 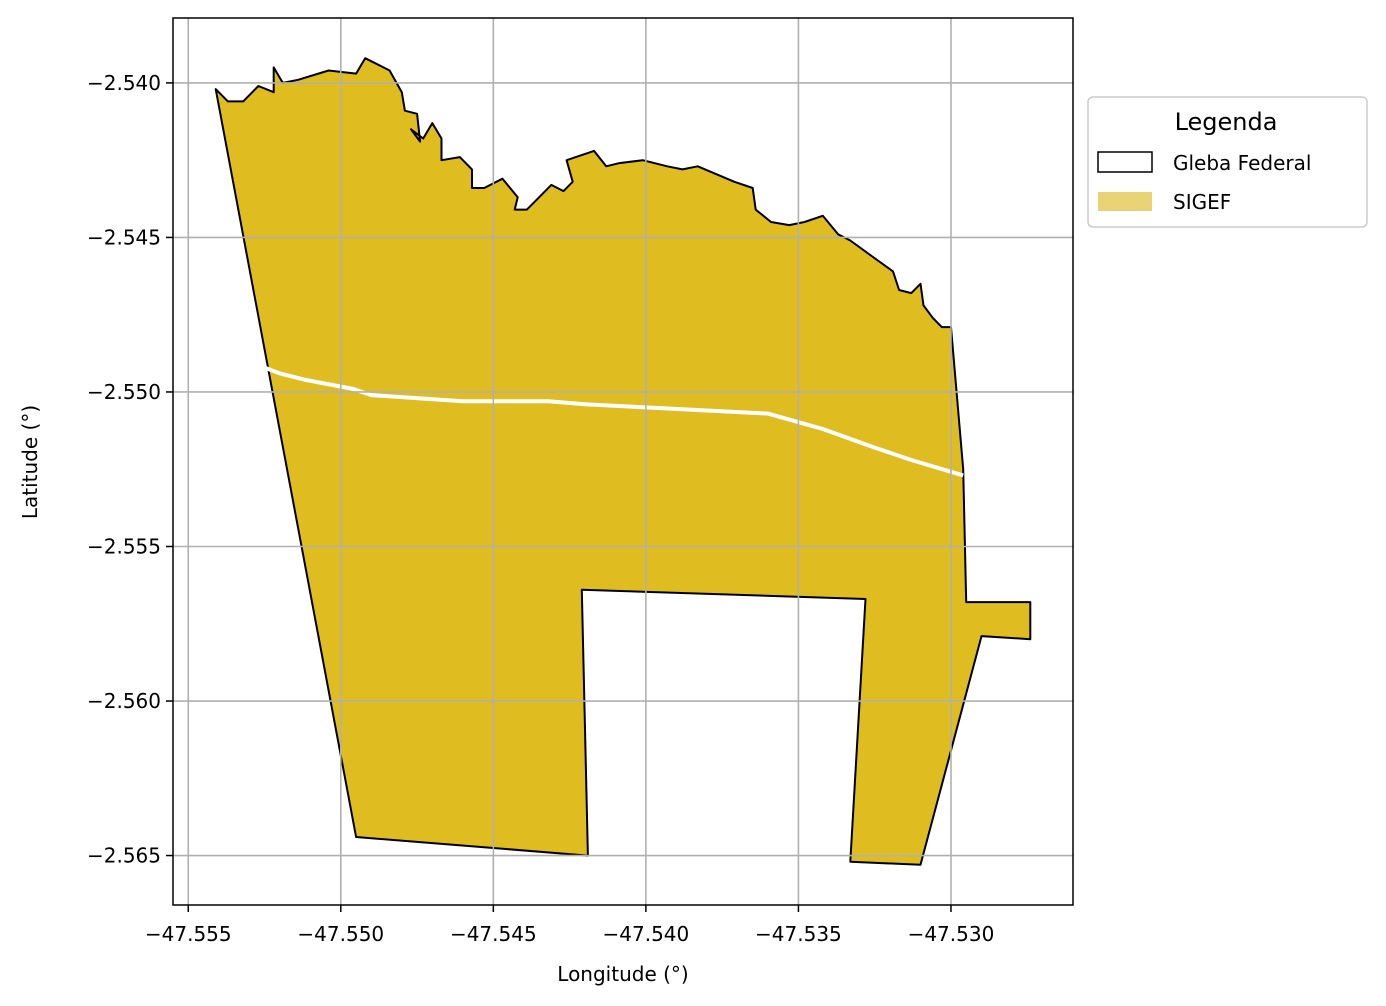 What do you see at coordinates (1202, 202) in the screenshot?
I see `legend-label-sigef: SIGEF` at bounding box center [1202, 202].